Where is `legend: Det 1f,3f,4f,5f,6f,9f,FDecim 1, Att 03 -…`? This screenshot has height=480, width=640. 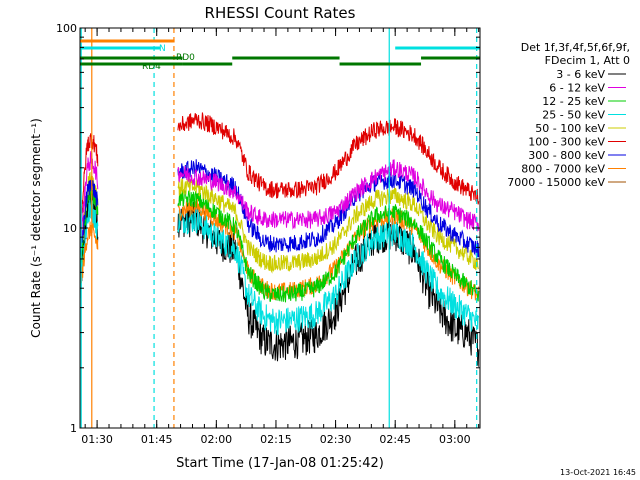
legend: Det 1f,3f,4f,5f,6f,9f,FDecim 1, Att 03 -… is located at coordinates (568, 115).